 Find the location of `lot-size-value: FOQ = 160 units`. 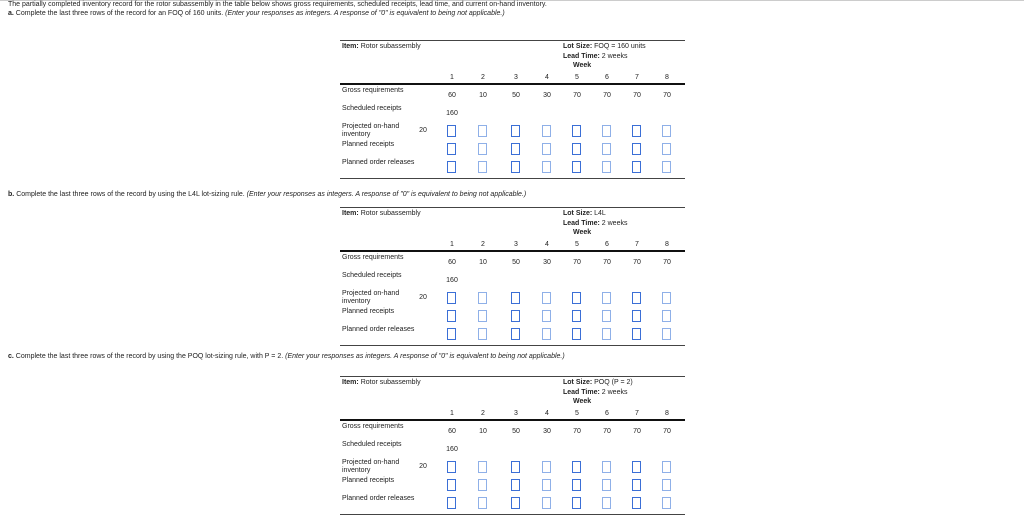

lot-size-value: FOQ = 160 units is located at coordinates (620, 46).